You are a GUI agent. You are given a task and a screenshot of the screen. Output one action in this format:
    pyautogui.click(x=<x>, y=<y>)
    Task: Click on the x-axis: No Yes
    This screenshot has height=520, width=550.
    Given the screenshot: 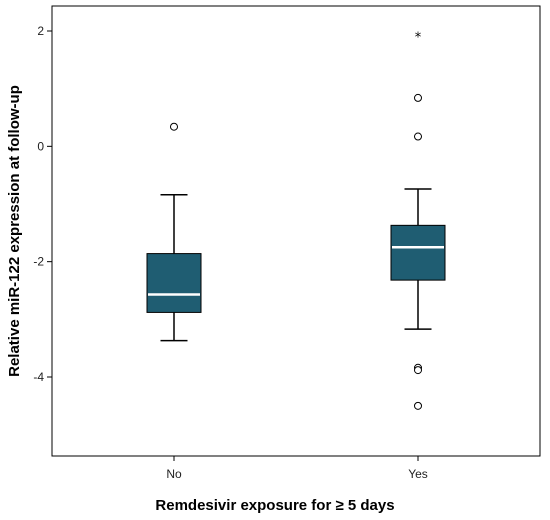 What is the action you would take?
    pyautogui.click(x=297, y=468)
    